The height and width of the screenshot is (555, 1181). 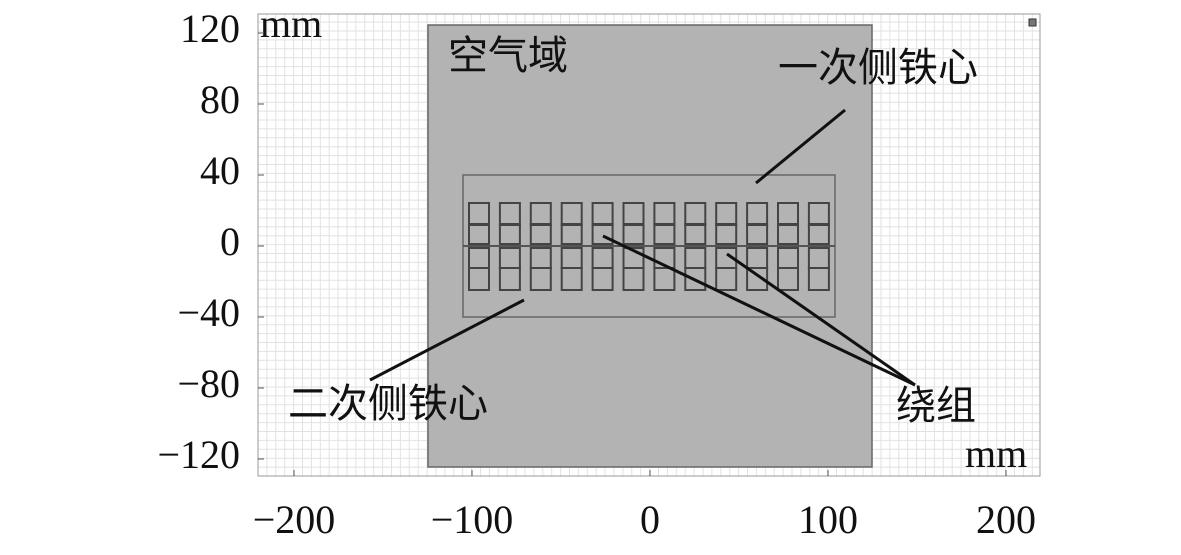 I want to click on y-tick-label: 120, so click(x=210, y=28).